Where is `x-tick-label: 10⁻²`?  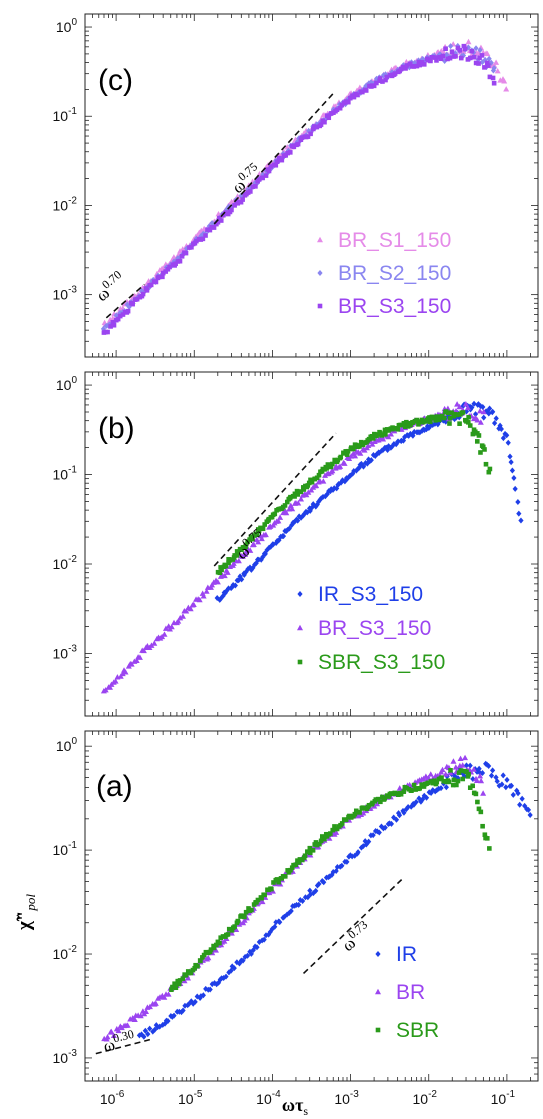
x-tick-label: 10⁻² is located at coordinates (424, 1098).